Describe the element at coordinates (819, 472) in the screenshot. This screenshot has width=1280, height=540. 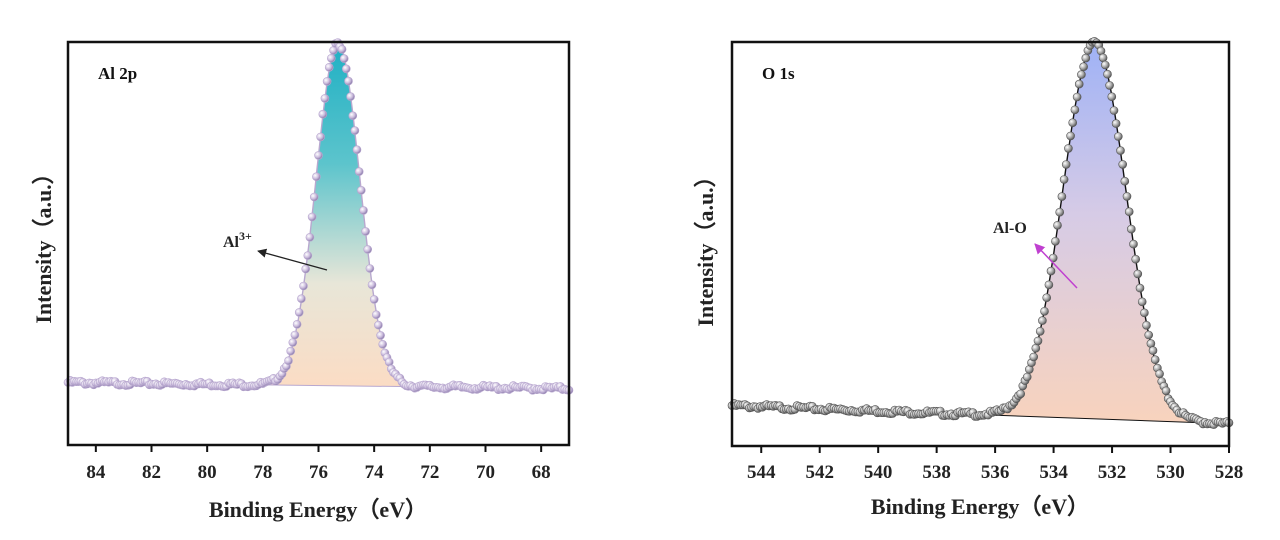
I see `o1s-x-tick-label: 542` at that location.